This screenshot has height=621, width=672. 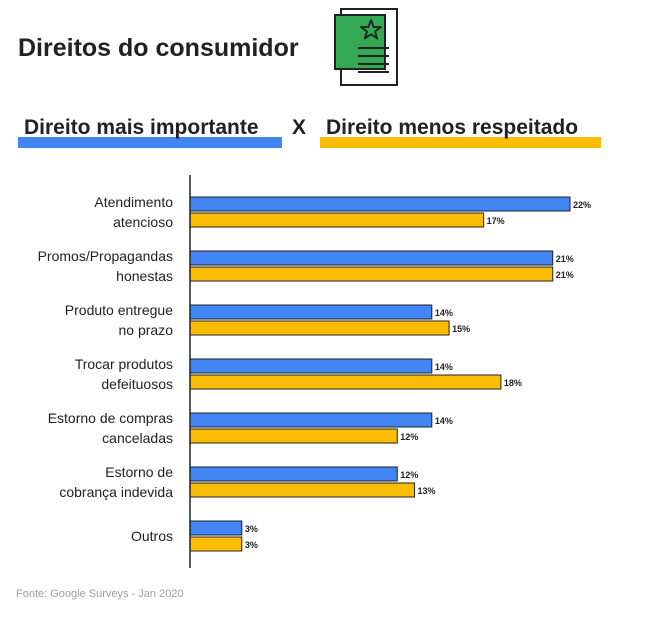 What do you see at coordinates (139, 472) in the screenshot?
I see `category-label: Estorno de` at bounding box center [139, 472].